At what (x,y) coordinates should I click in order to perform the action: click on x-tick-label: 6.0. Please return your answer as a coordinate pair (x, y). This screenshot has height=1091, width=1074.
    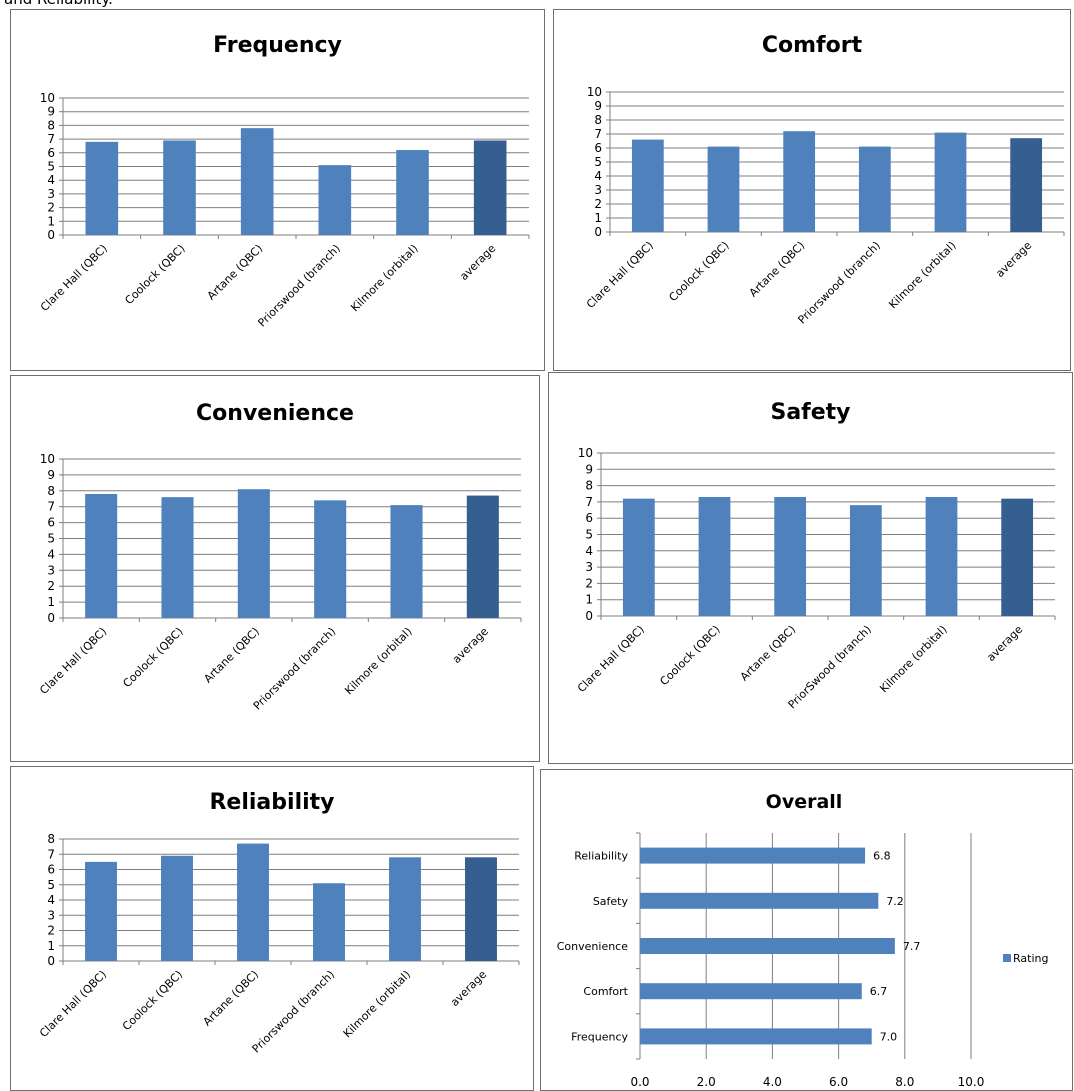
    Looking at the image, I should click on (838, 1082).